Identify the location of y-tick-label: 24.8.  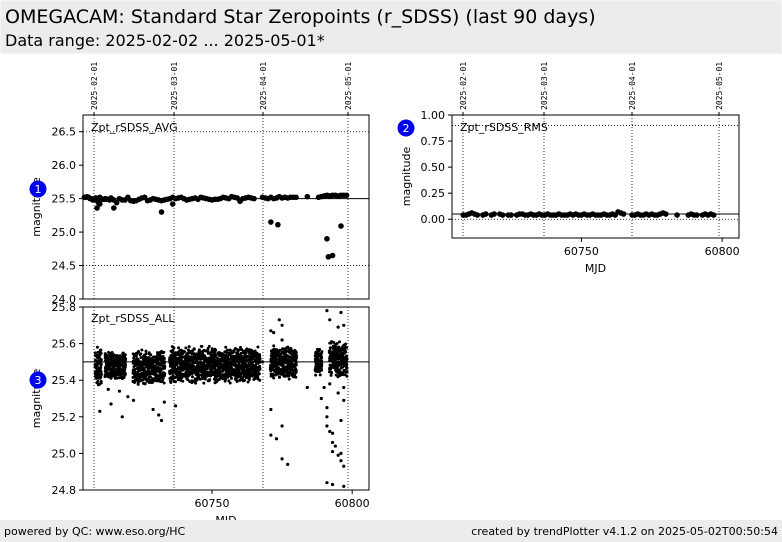
(64, 490).